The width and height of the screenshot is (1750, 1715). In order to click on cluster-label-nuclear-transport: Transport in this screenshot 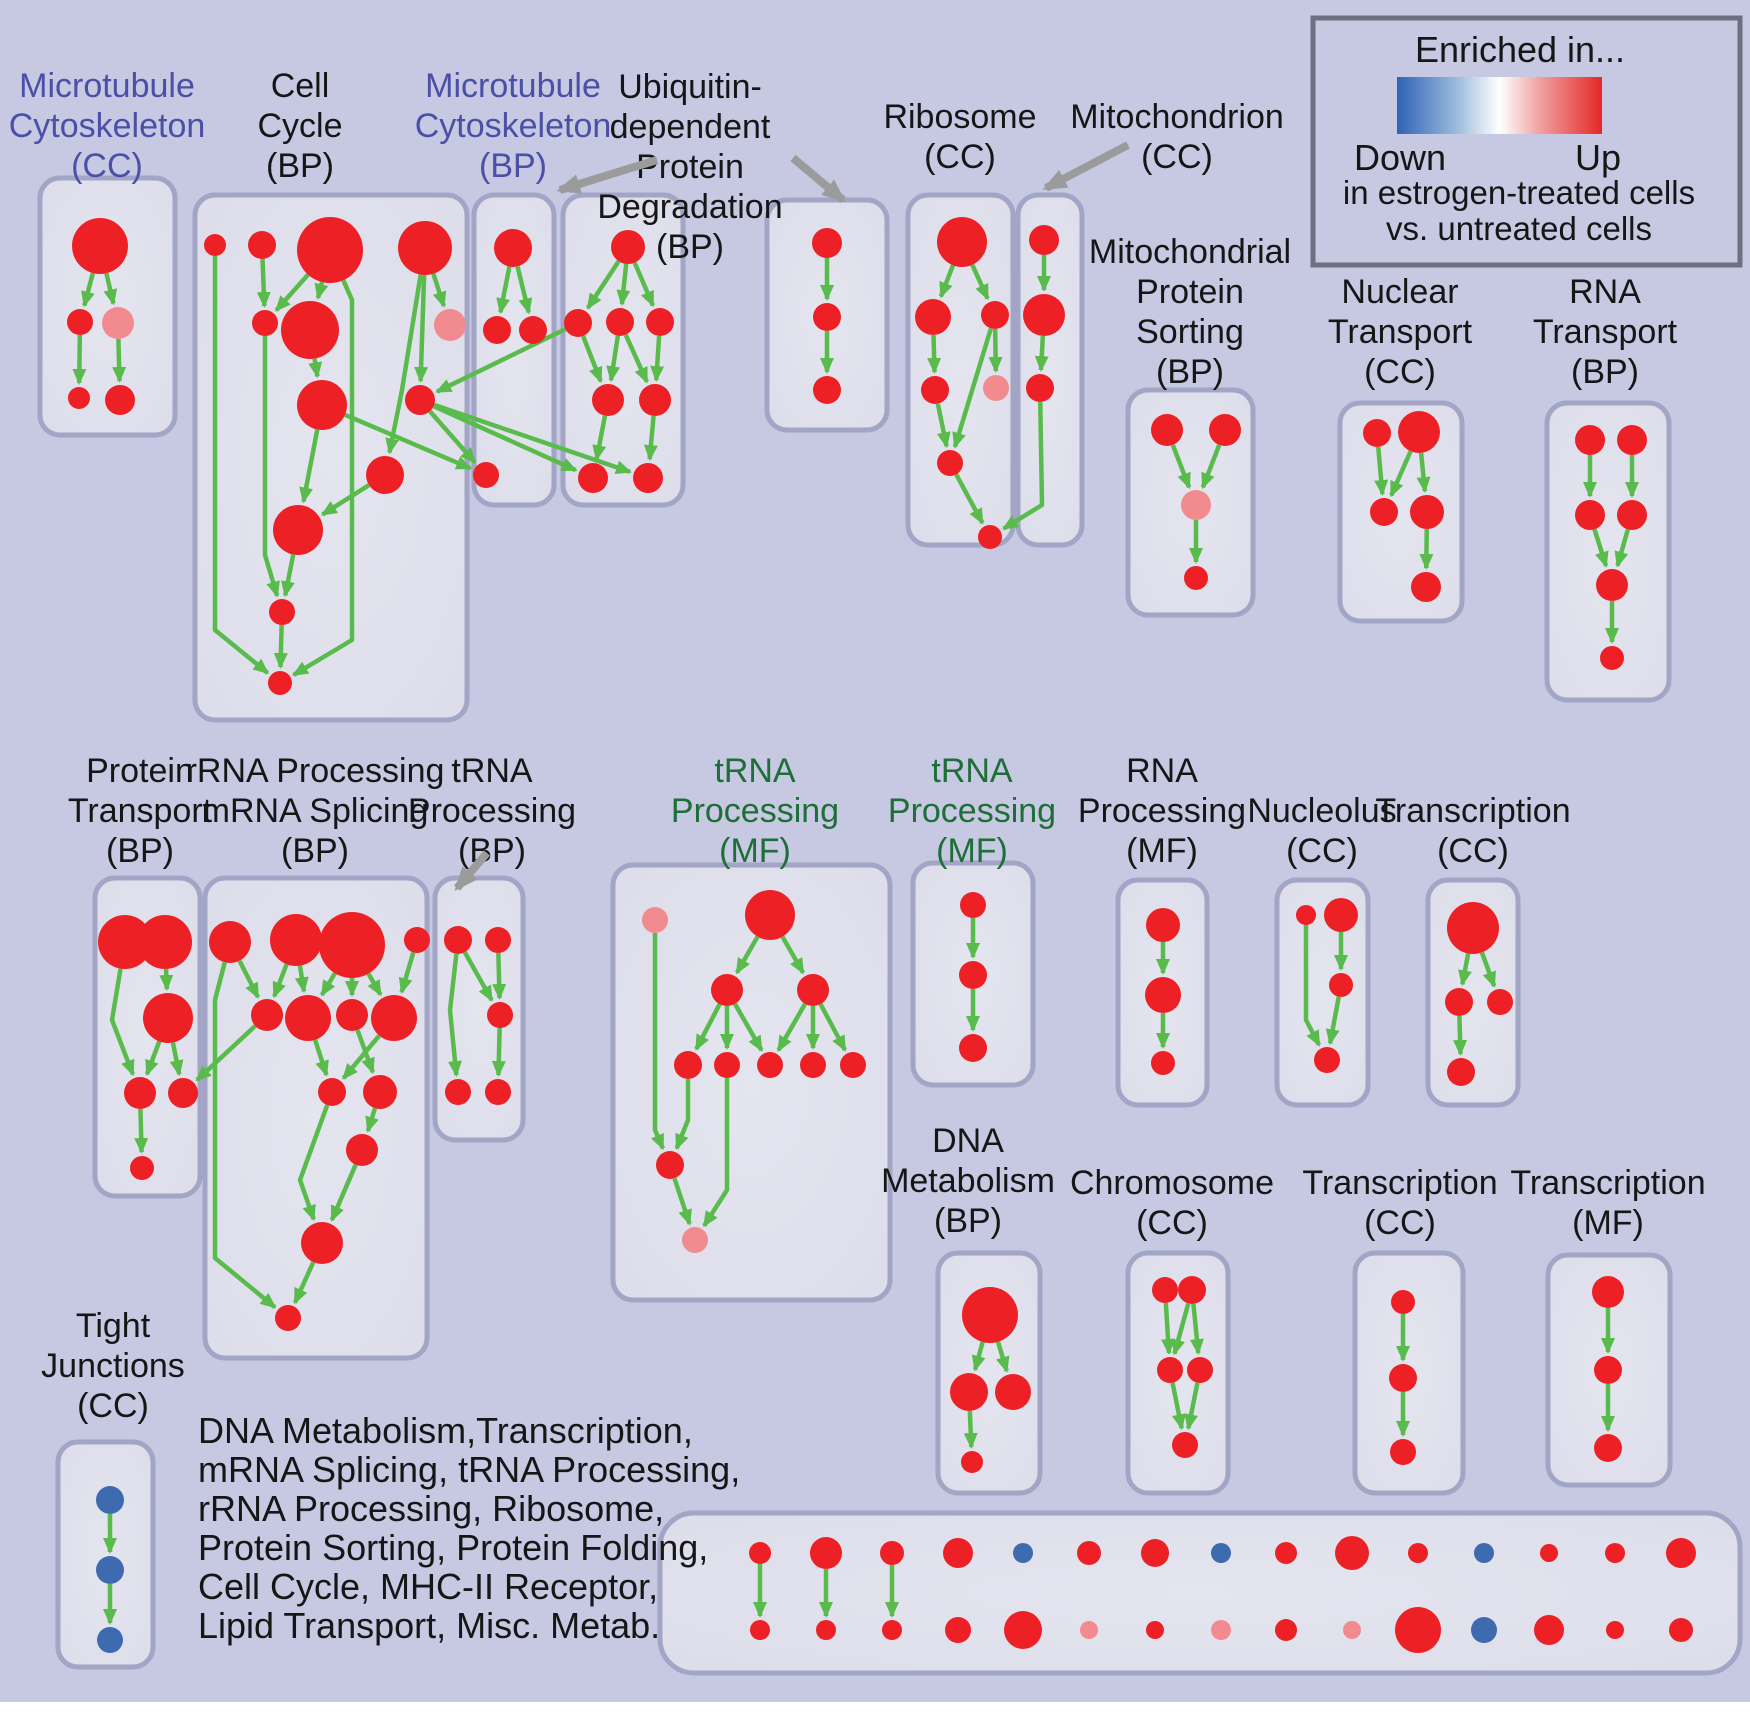, I will do `click(1400, 332)`.